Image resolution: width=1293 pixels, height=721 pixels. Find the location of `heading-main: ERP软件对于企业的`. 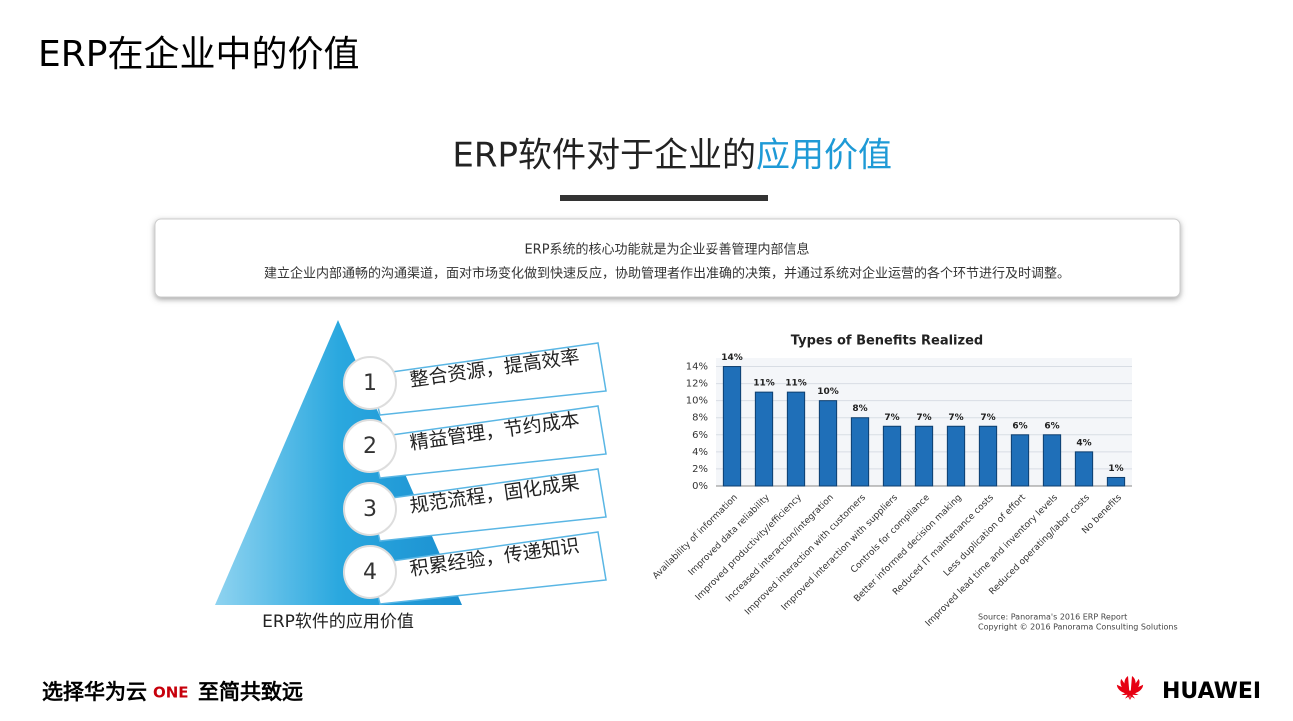

heading-main: ERP软件对于企业的 is located at coordinates (604, 156).